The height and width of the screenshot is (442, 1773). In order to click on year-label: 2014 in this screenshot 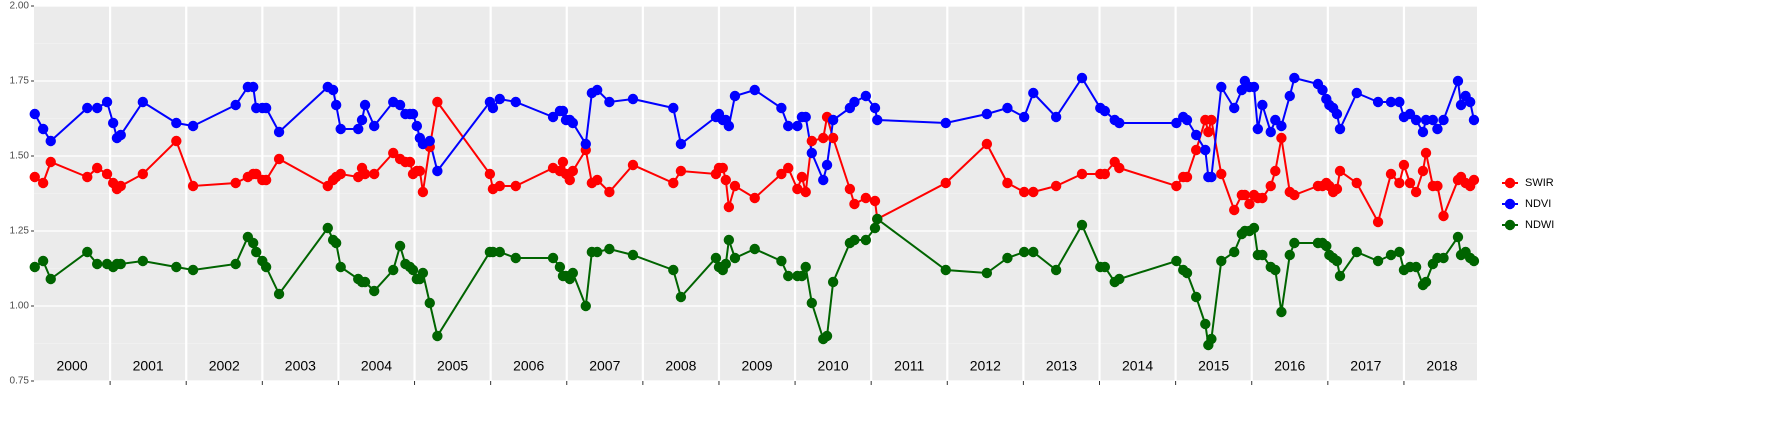, I will do `click(1137, 366)`.